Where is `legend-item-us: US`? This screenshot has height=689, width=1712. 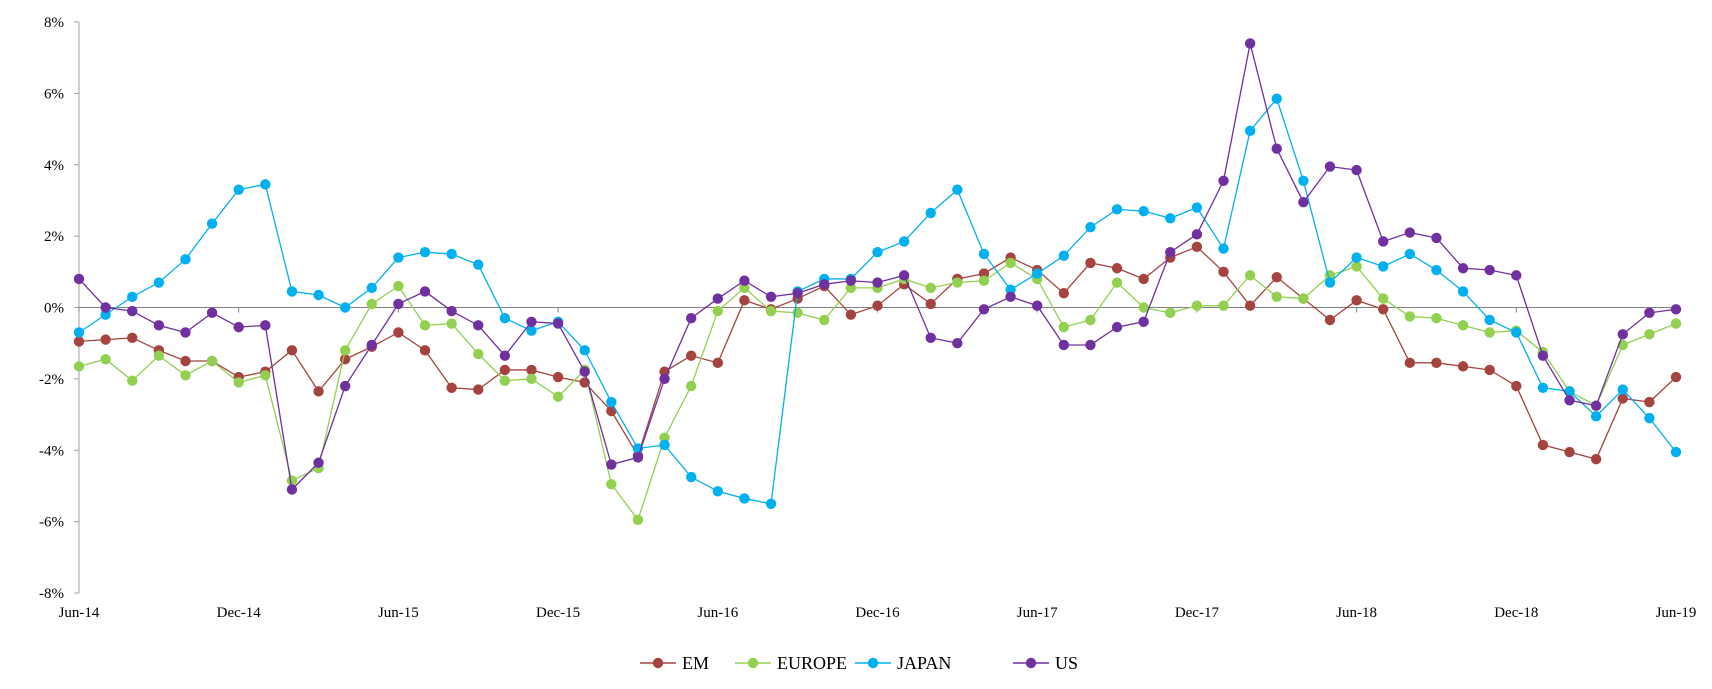
legend-item-us: US is located at coordinates (1045, 663).